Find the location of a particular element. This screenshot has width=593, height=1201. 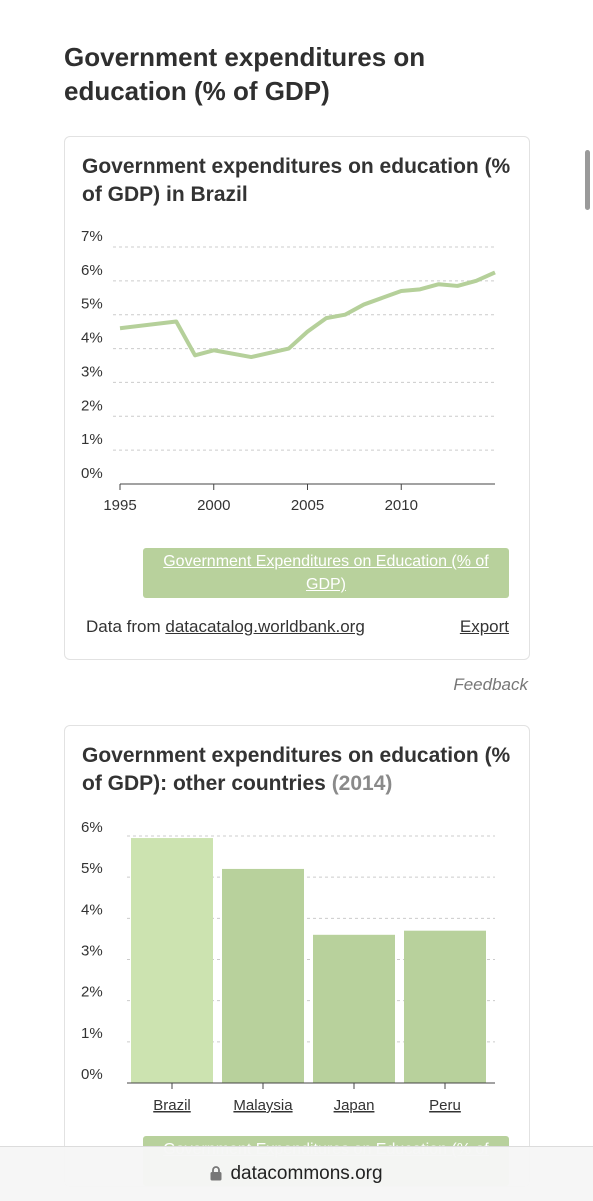

scrollbar is located at coordinates (587, 180).